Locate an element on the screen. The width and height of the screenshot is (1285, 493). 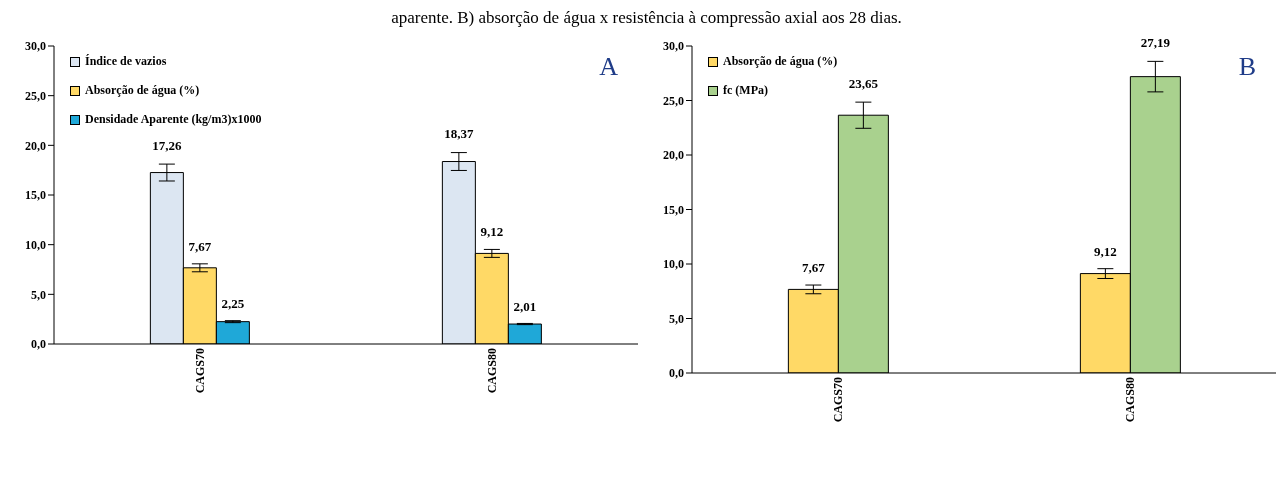
data-label: 23,65 is located at coordinates (863, 83).